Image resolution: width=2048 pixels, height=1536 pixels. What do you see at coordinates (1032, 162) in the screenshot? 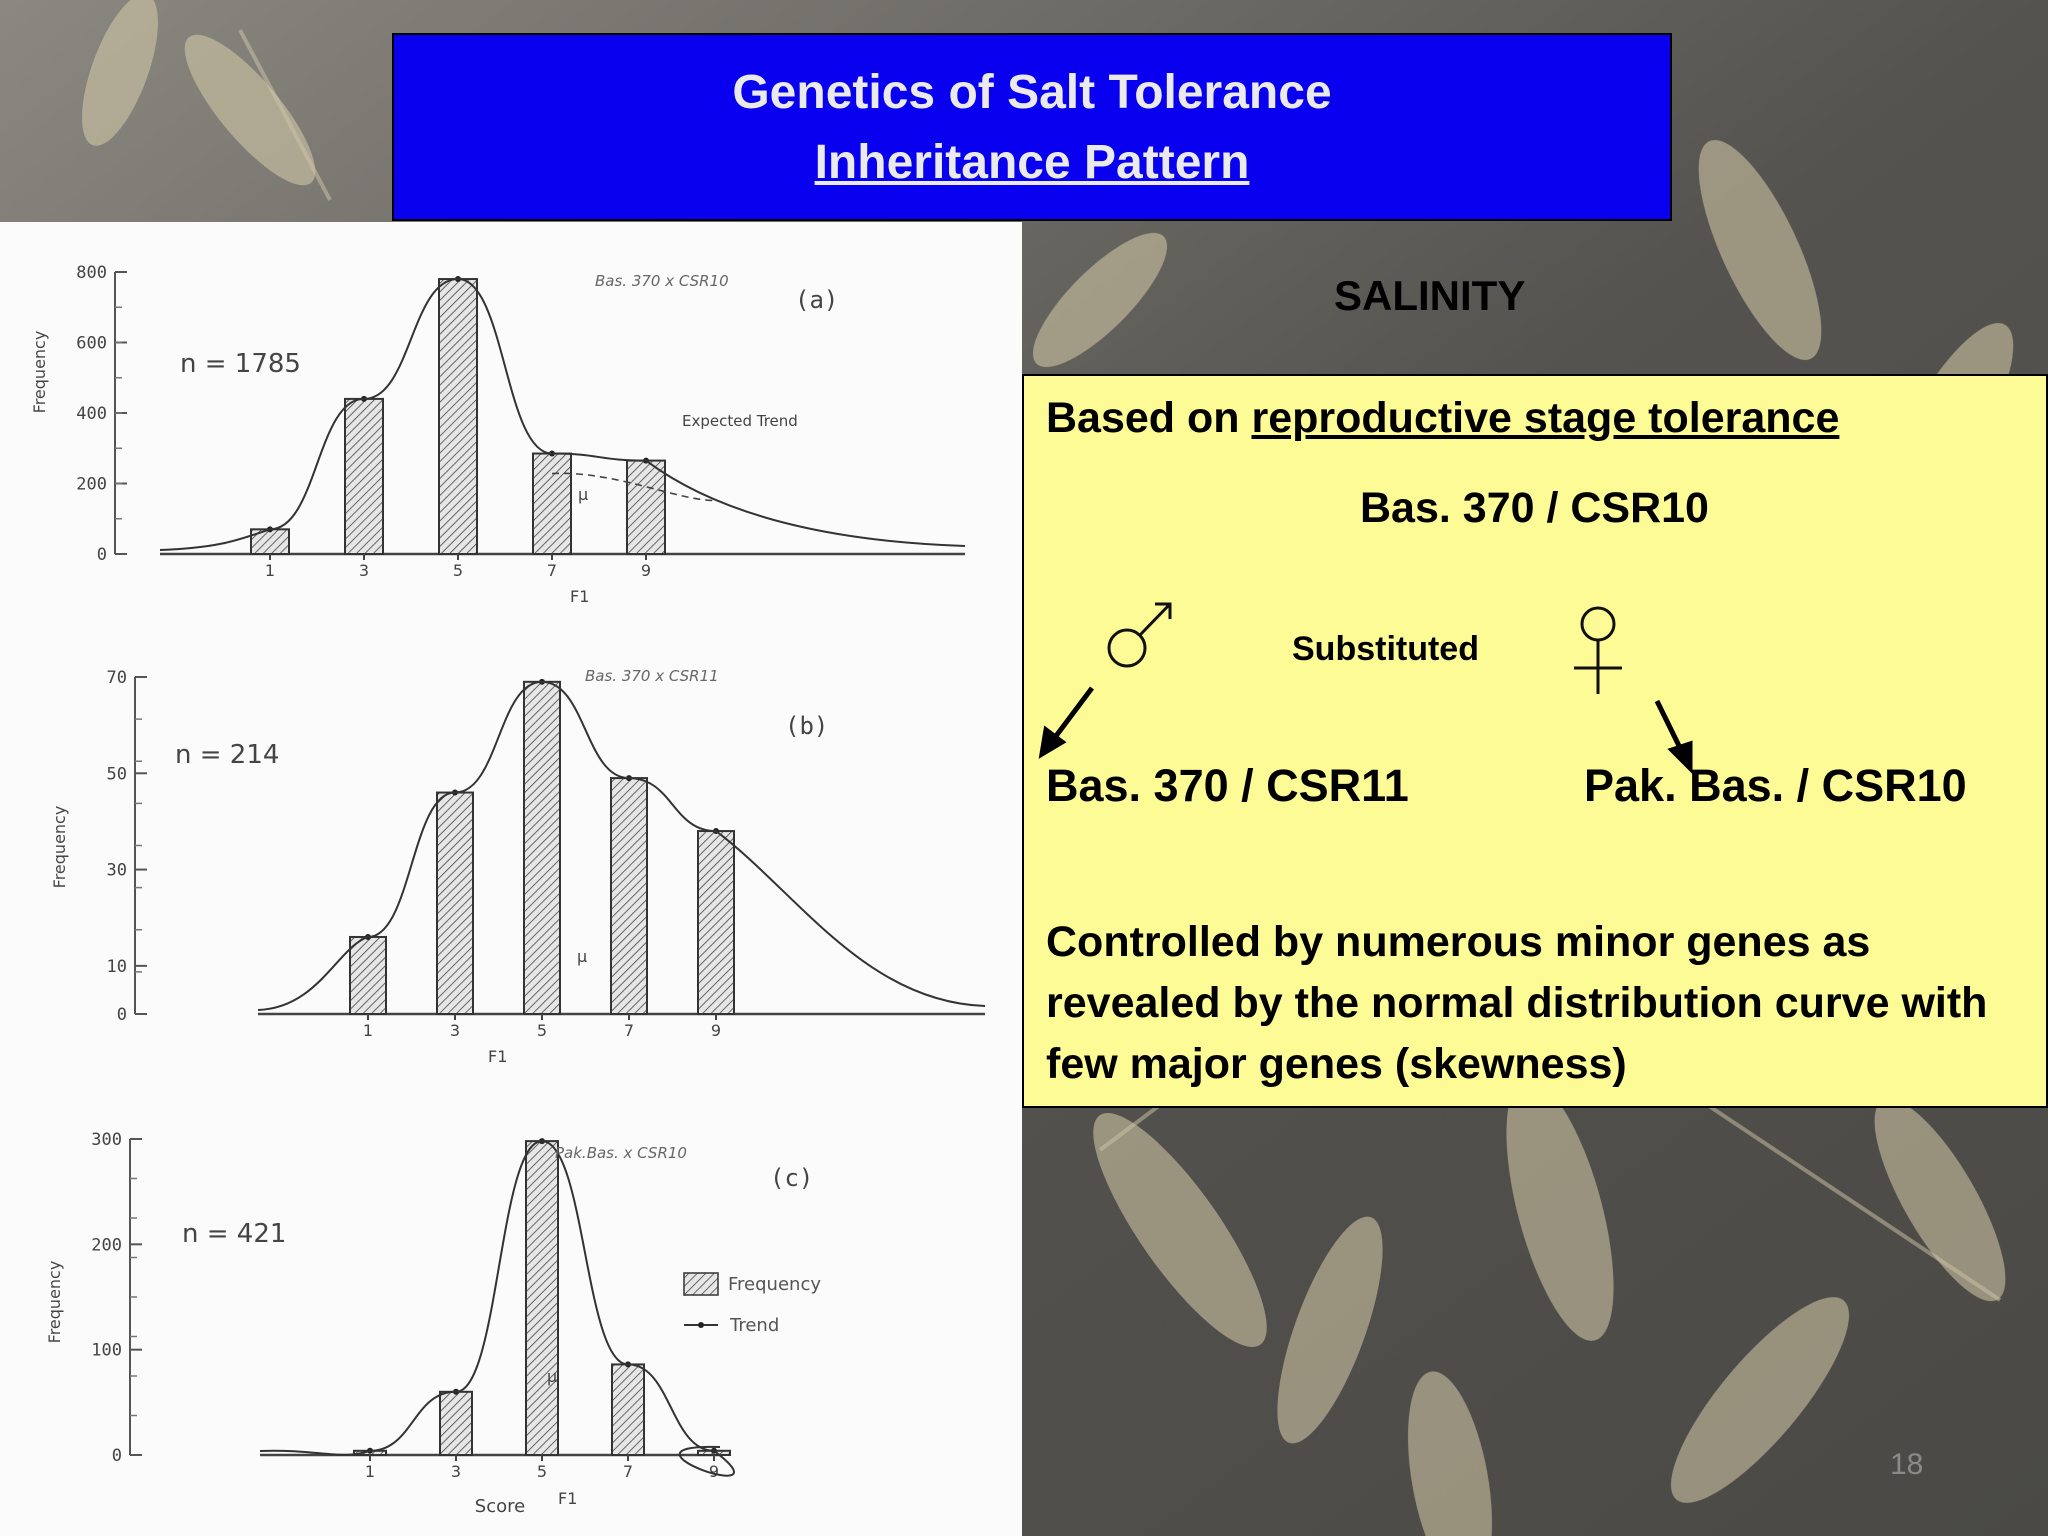
I see `slide-subtitle: Inheritance Pattern` at bounding box center [1032, 162].